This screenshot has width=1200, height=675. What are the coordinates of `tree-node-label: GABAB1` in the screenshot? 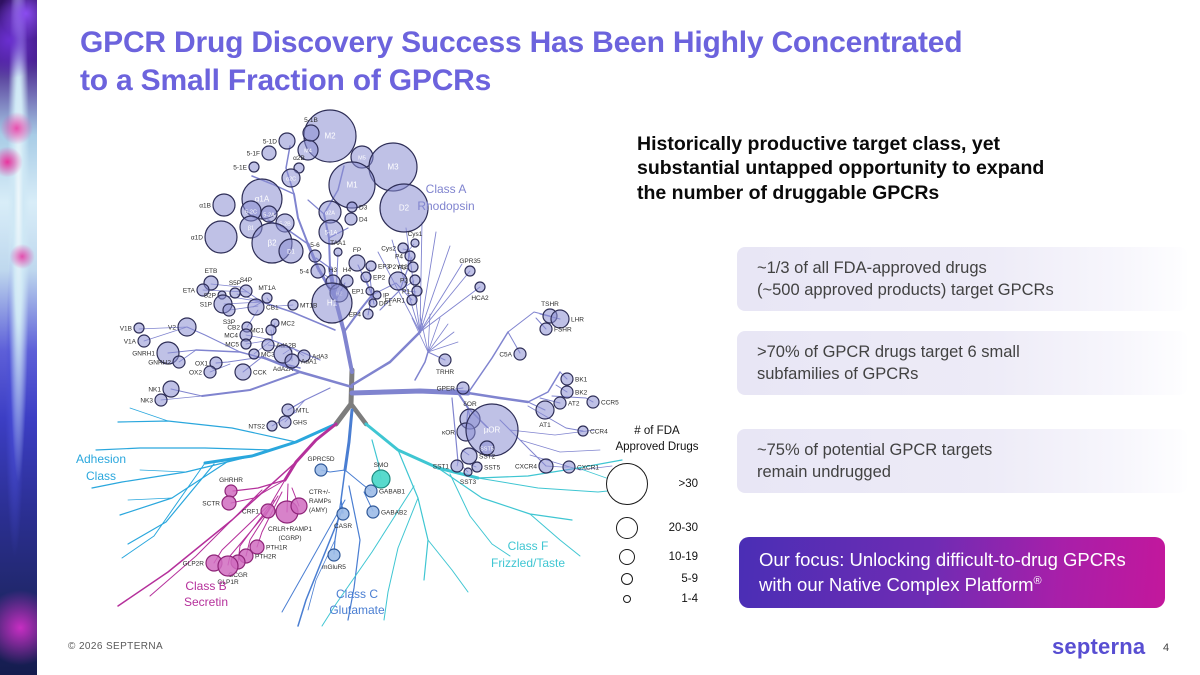 It's located at (392, 492).